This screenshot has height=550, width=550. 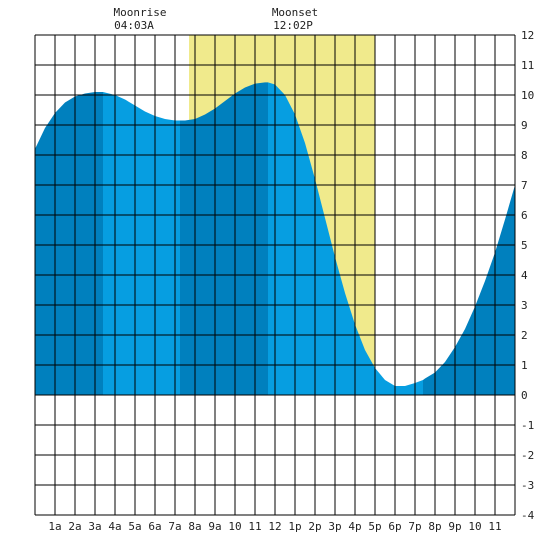 What do you see at coordinates (434, 526) in the screenshot?
I see `x-tick-label: 8p` at bounding box center [434, 526].